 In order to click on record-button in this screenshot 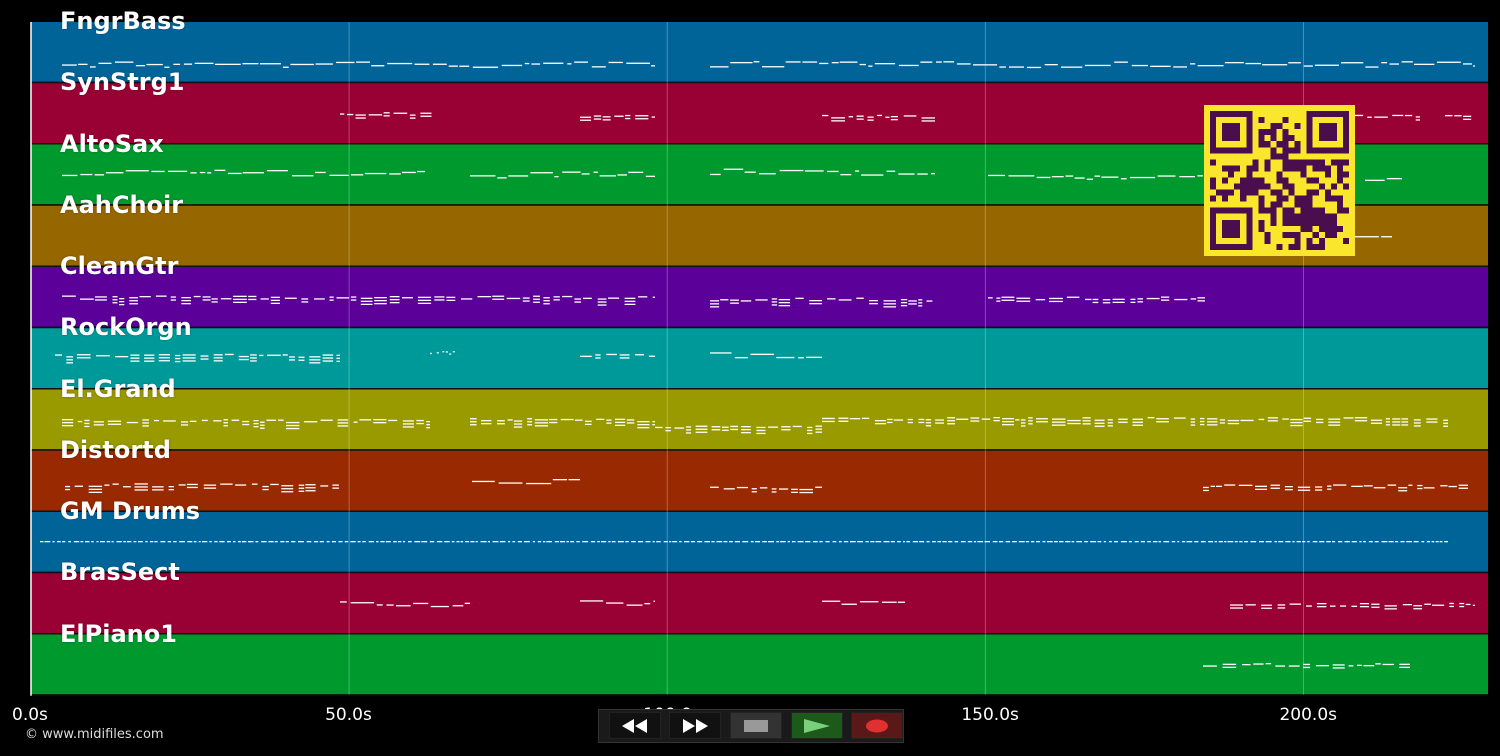, I will do `click(877, 725)`.